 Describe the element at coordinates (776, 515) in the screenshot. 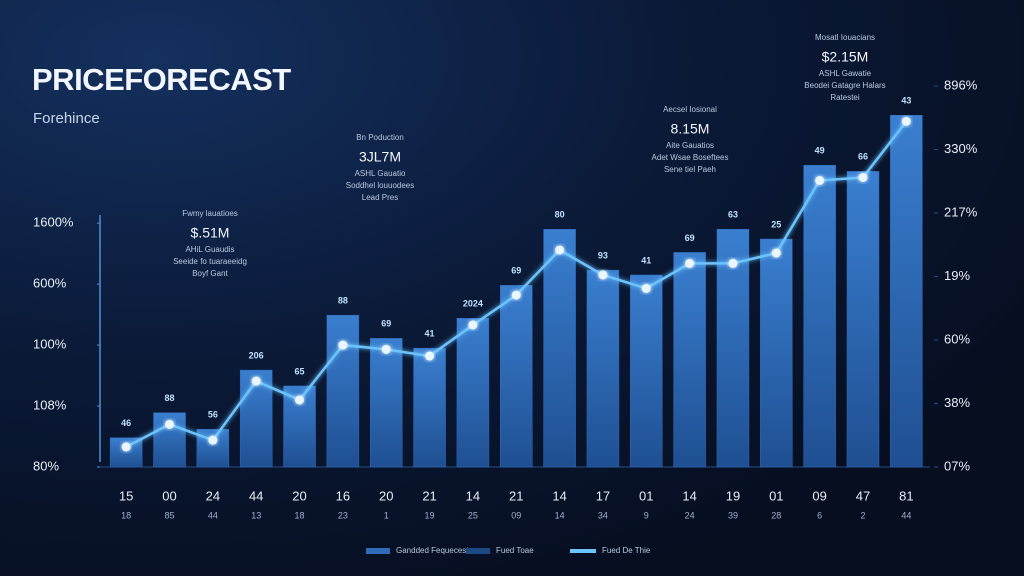

I see `x-sub-label: 28` at that location.